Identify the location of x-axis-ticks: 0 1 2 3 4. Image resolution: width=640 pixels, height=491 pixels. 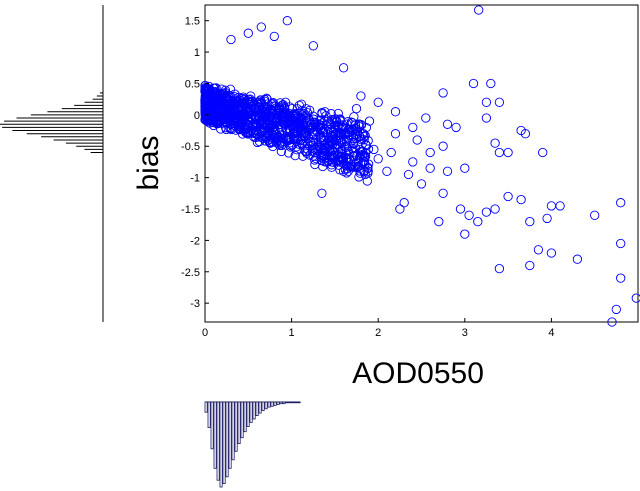
(378, 328).